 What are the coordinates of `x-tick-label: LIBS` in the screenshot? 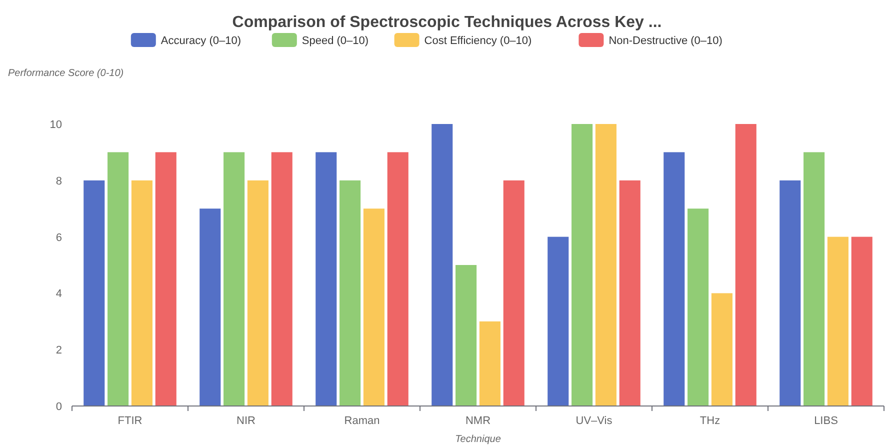 It's located at (826, 421).